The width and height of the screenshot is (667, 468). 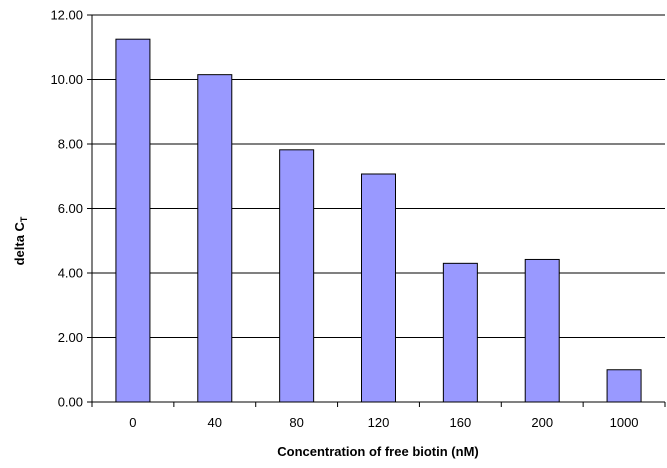 What do you see at coordinates (624, 422) in the screenshot?
I see `x-tick-label: 1000` at bounding box center [624, 422].